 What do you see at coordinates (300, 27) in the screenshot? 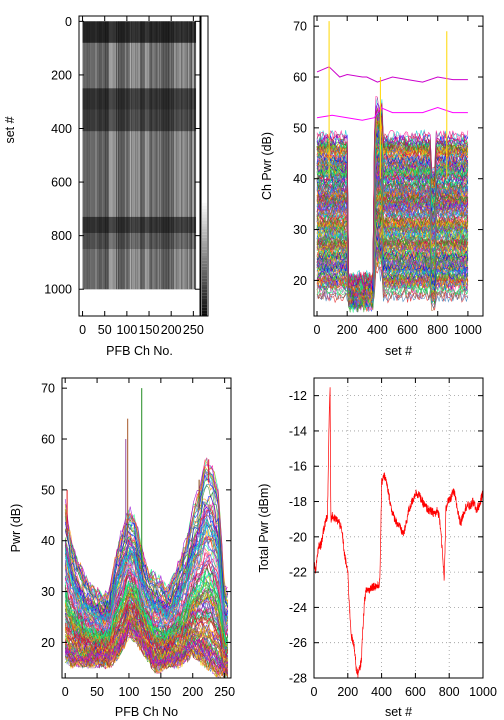
I see `y-tick-label: 70` at bounding box center [300, 27].